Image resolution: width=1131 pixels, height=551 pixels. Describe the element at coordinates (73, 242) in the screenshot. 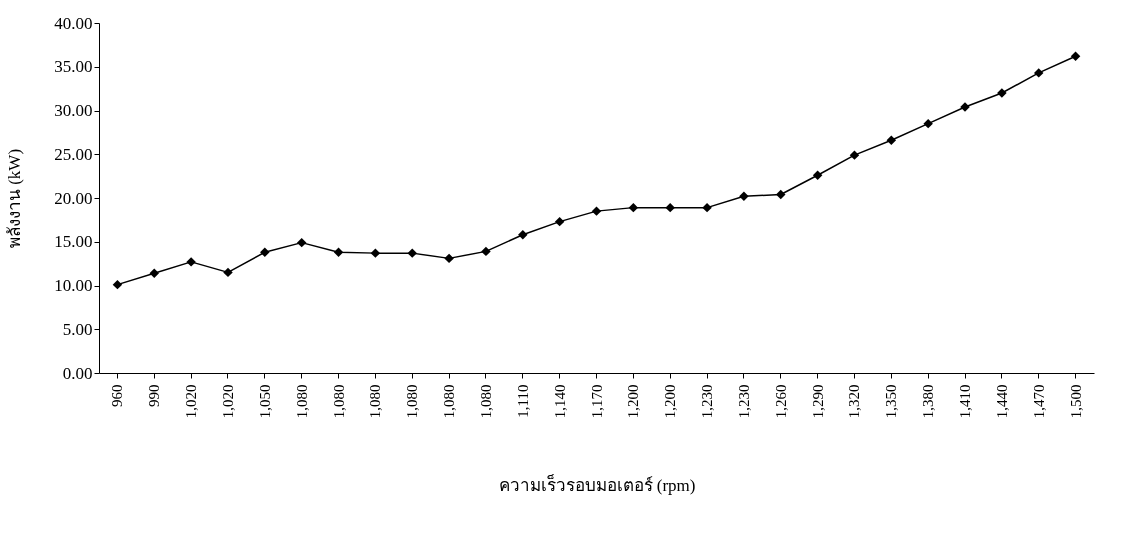

I see `y-tick-label: 15.00` at that location.